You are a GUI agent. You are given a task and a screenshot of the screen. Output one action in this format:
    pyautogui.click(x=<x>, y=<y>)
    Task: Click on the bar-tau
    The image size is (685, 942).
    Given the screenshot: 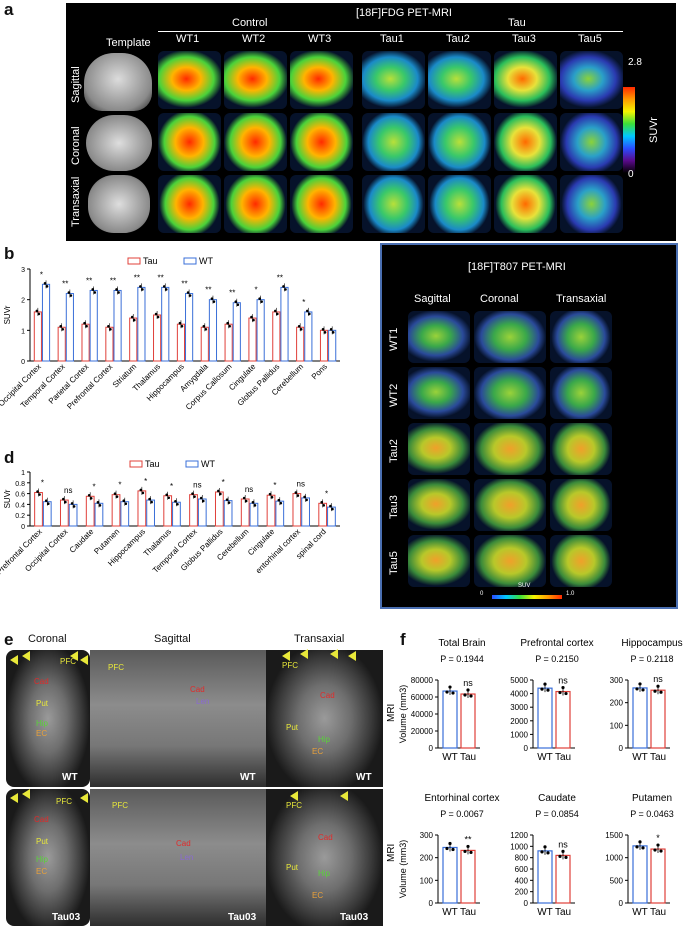 What is the action you would take?
    pyautogui.click(x=468, y=876)
    